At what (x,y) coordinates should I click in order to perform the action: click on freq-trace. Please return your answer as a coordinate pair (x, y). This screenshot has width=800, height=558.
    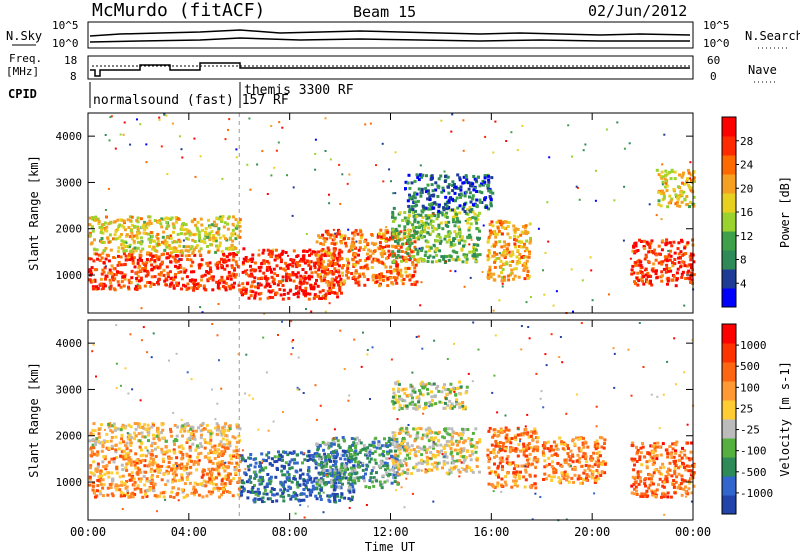
    Looking at the image, I should click on (390, 69).